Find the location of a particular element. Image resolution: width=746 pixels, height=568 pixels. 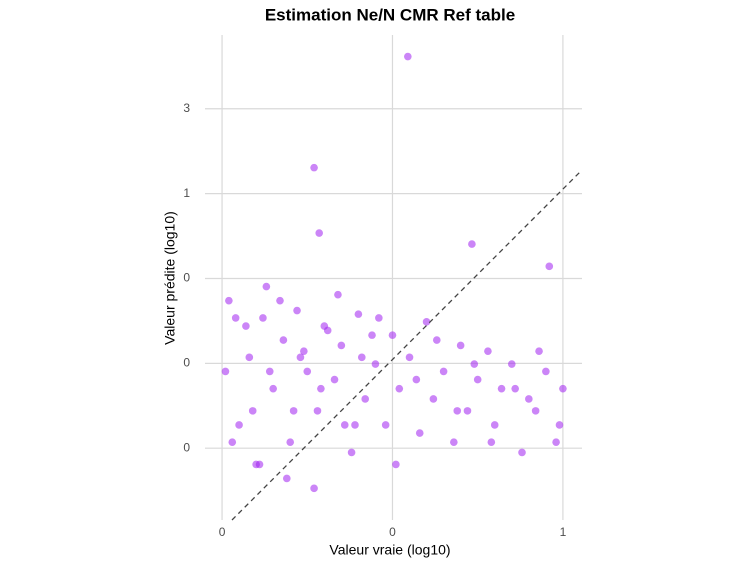

y-tick-label: 1 is located at coordinates (186, 193).